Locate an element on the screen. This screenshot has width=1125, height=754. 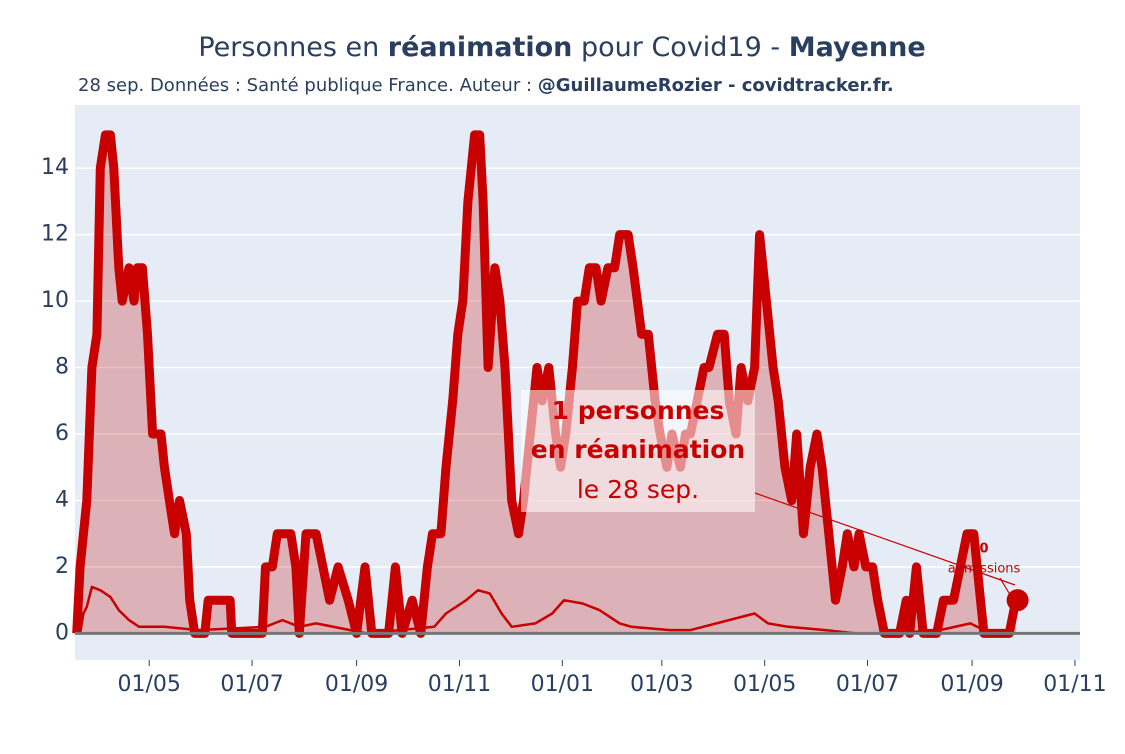
title-part: Mayenne is located at coordinates (857, 47).